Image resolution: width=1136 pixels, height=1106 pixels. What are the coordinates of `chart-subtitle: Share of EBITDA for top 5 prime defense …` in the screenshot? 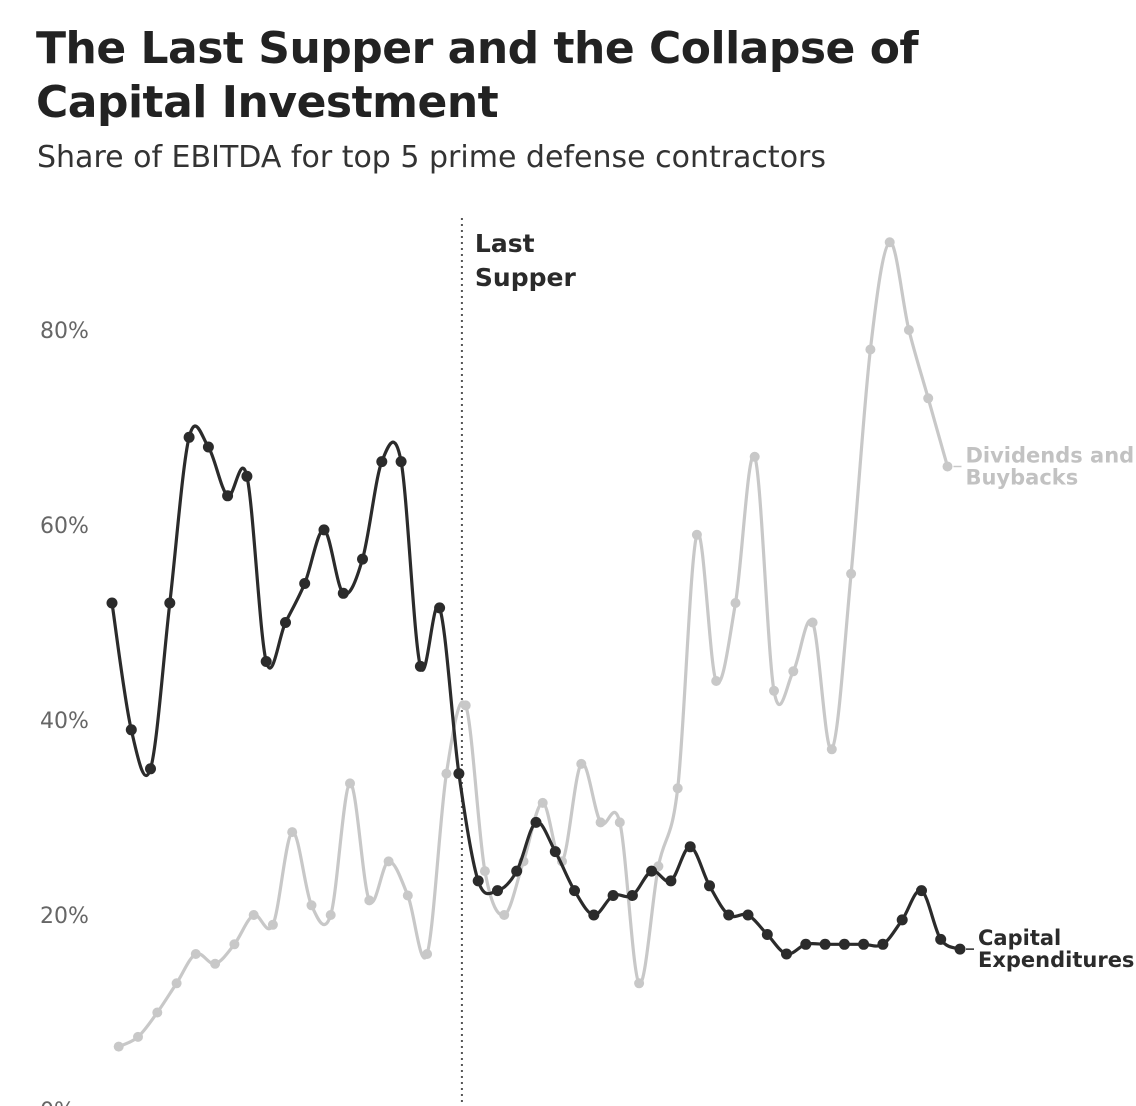 It's located at (432, 157).